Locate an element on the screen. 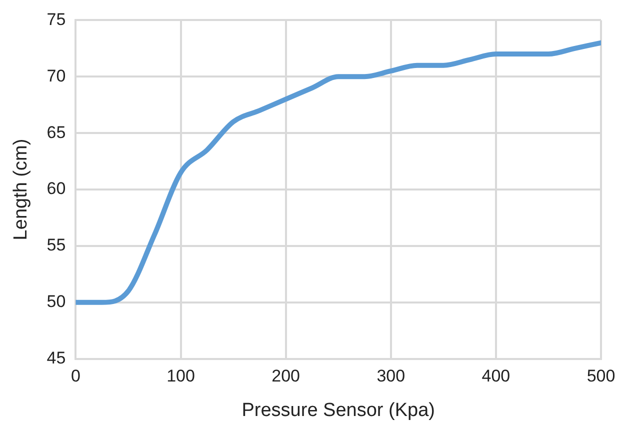 The height and width of the screenshot is (432, 631). y-tick-label: 45 is located at coordinates (56, 358).